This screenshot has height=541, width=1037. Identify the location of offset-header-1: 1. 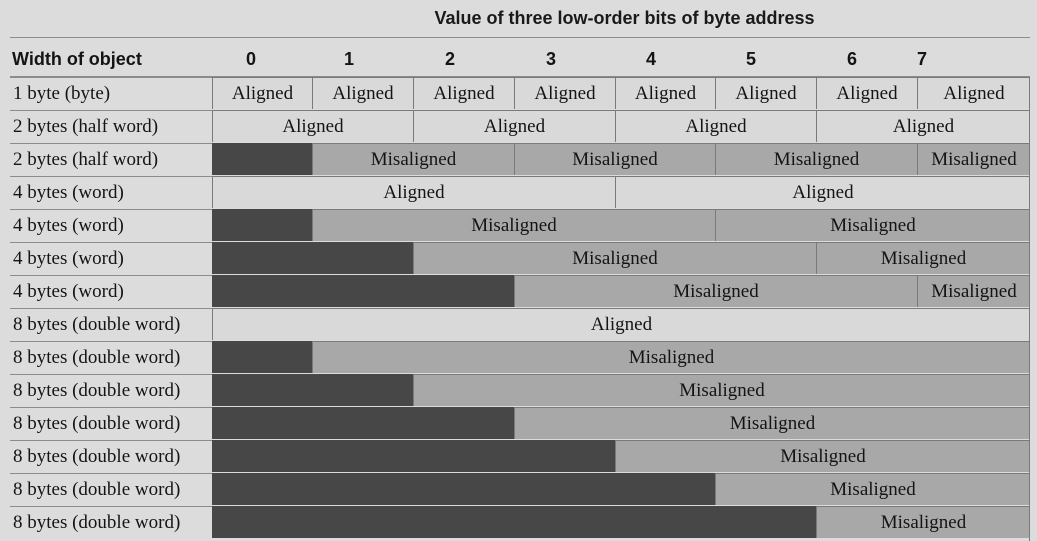
(349, 59).